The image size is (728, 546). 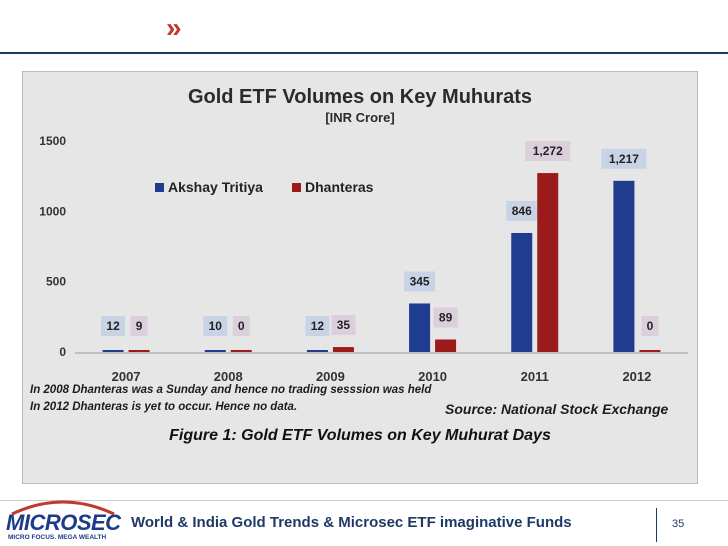 I want to click on data-label: 89, so click(x=446, y=317).